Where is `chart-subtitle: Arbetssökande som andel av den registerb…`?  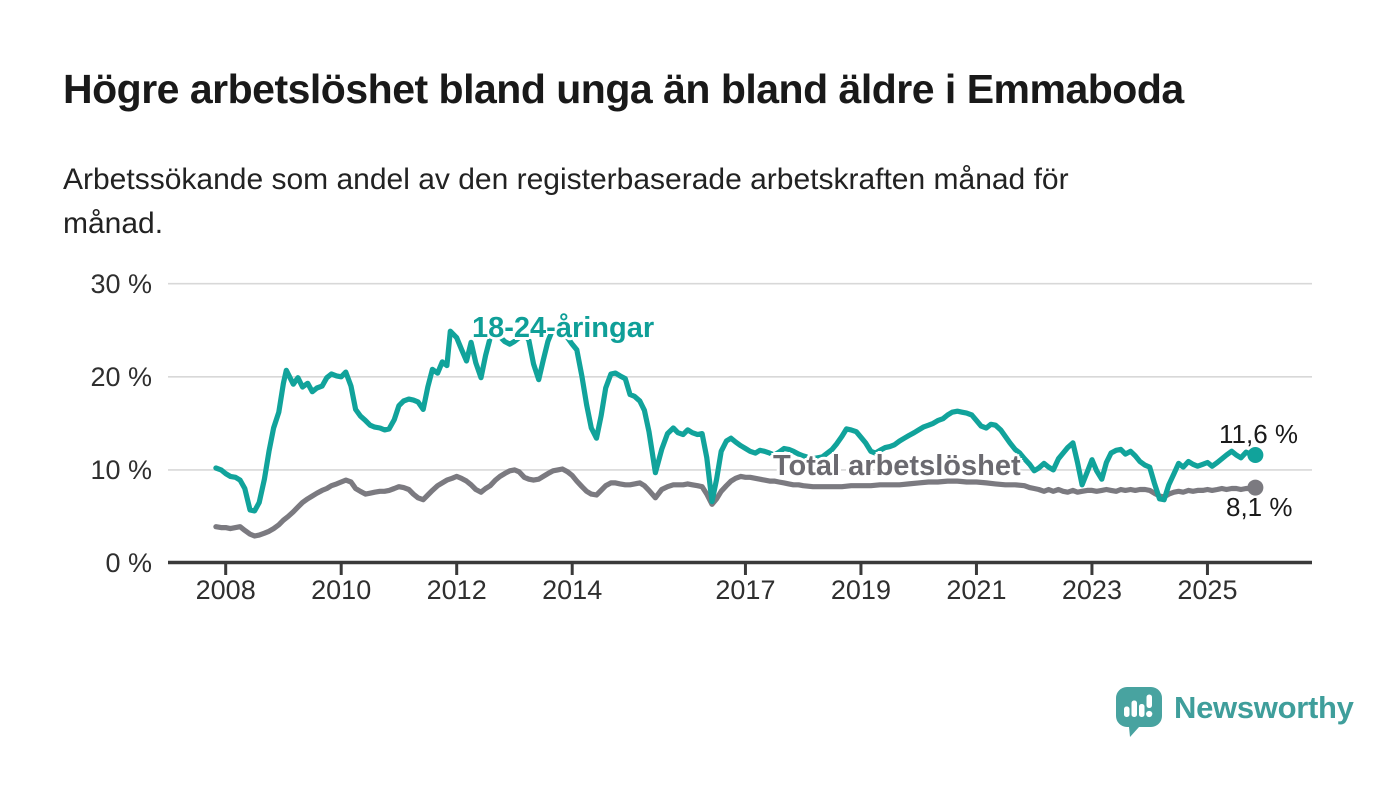
chart-subtitle: Arbetssökande som andel av den registerb… is located at coordinates (566, 202).